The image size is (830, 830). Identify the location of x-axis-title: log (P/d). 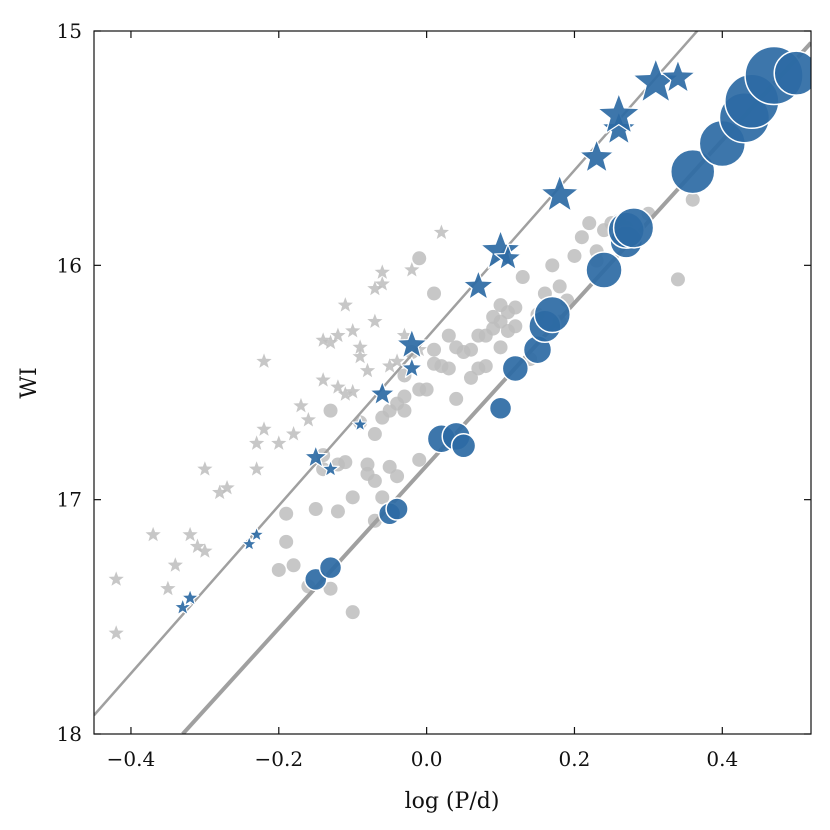
(452, 801).